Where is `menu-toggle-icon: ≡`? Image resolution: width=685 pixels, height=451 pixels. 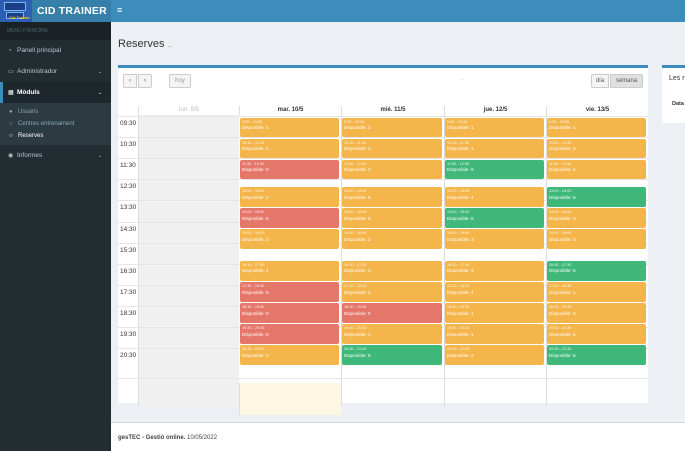
menu-toggle-icon: ≡ is located at coordinates (120, 10).